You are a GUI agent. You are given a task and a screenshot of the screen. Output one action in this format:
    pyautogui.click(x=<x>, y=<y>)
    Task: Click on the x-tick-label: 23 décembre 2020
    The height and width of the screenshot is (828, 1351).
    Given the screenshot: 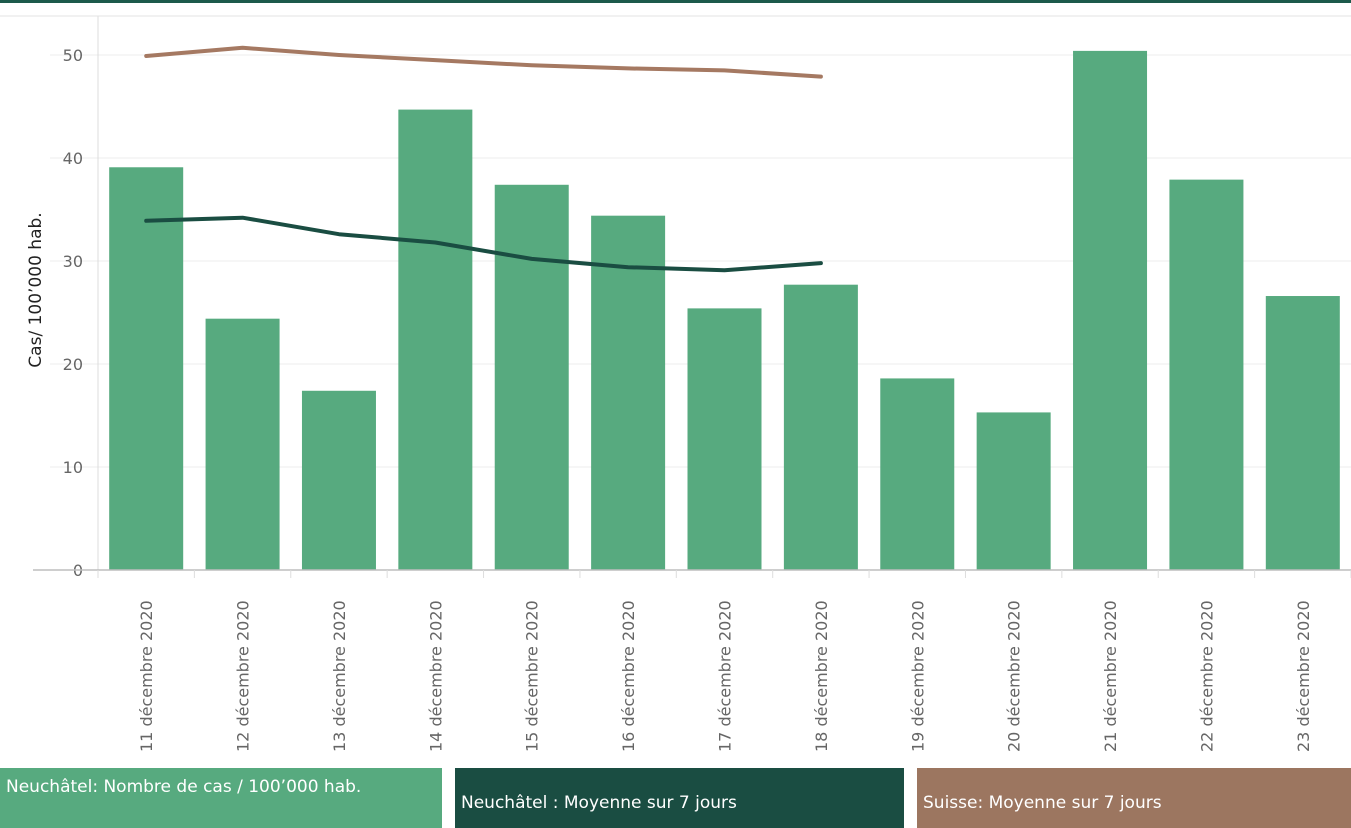 What is the action you would take?
    pyautogui.click(x=1303, y=676)
    